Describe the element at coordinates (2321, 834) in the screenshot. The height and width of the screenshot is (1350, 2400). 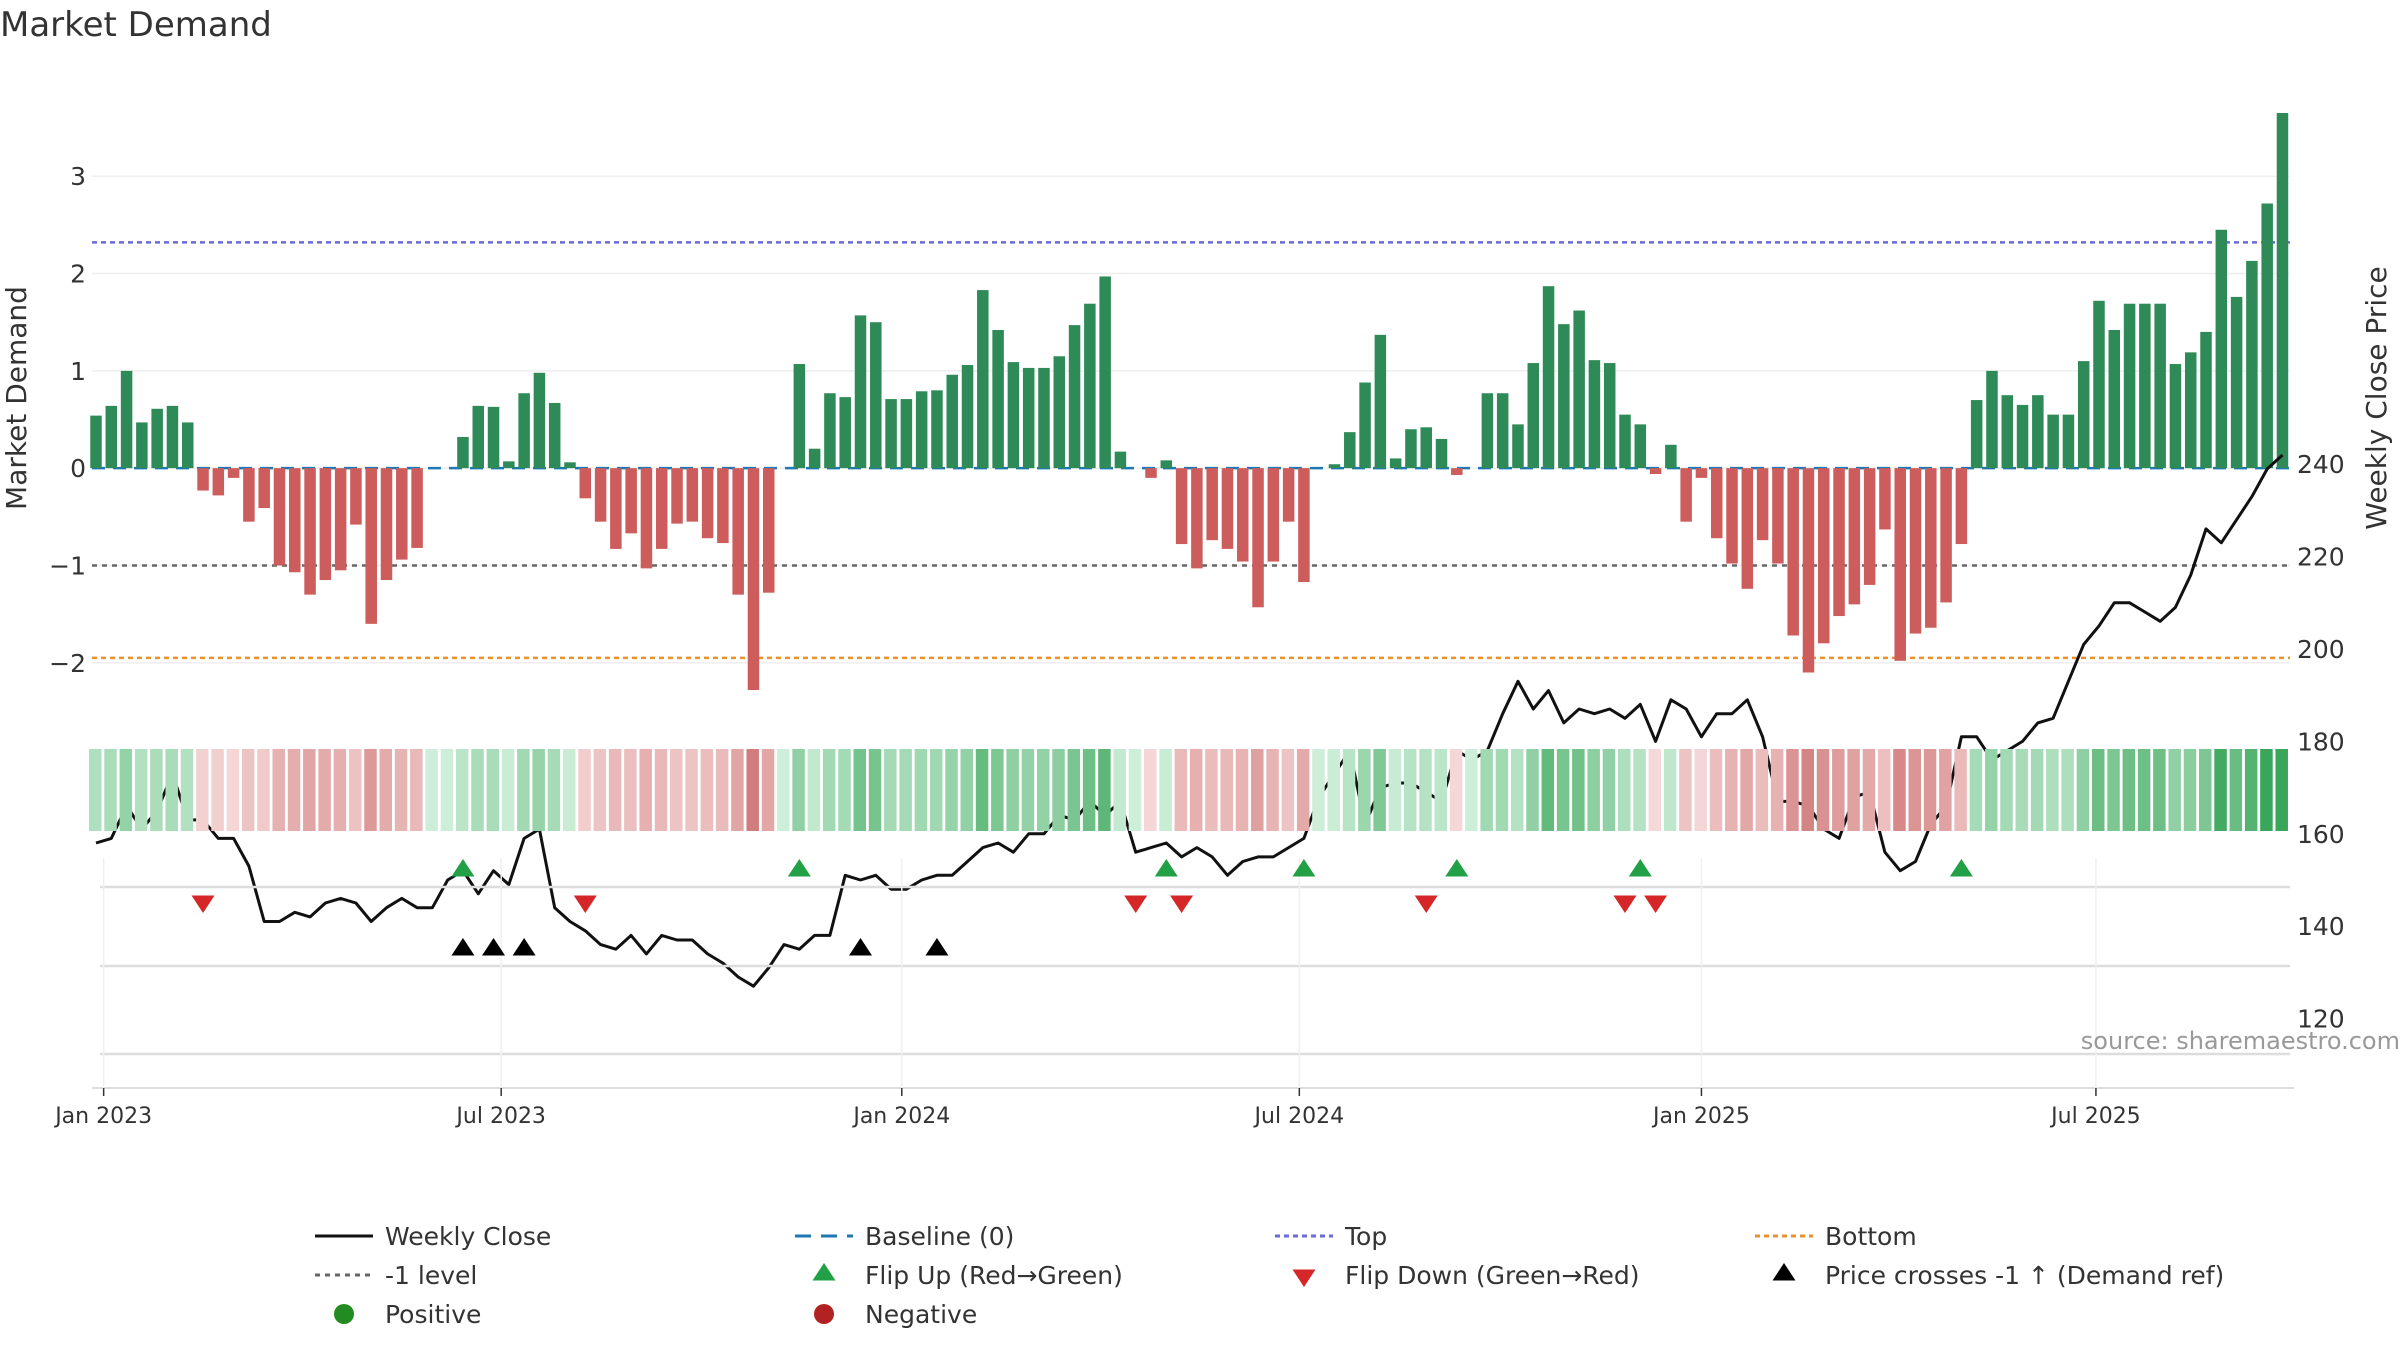
I see `right-tick-label: 160` at that location.